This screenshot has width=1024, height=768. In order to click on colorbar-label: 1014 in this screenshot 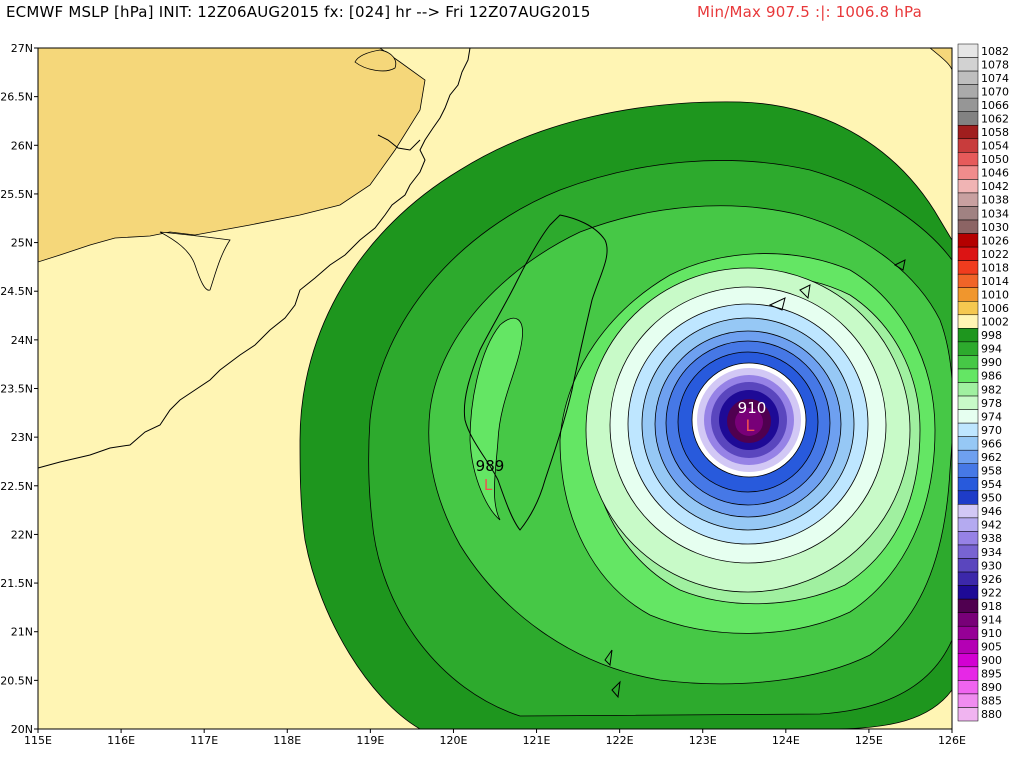, I will do `click(995, 281)`.